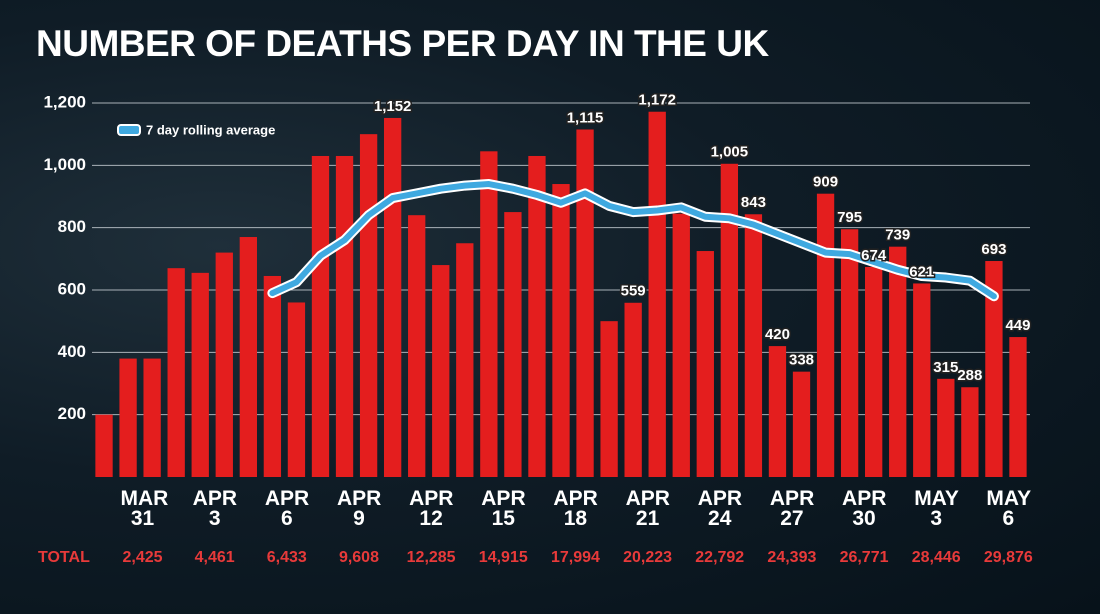 The image size is (1100, 614). I want to click on total-value: 17,994, so click(575, 557).